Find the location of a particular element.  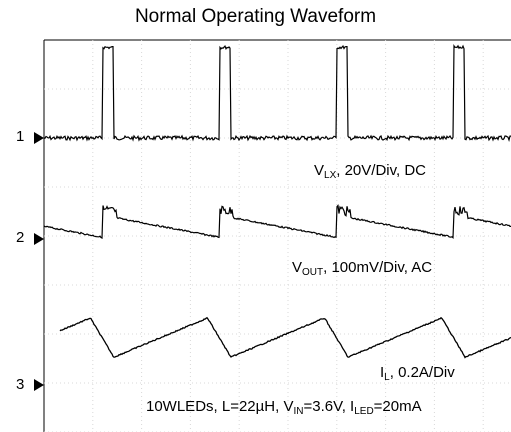

series-vout-trace is located at coordinates (277, 222).